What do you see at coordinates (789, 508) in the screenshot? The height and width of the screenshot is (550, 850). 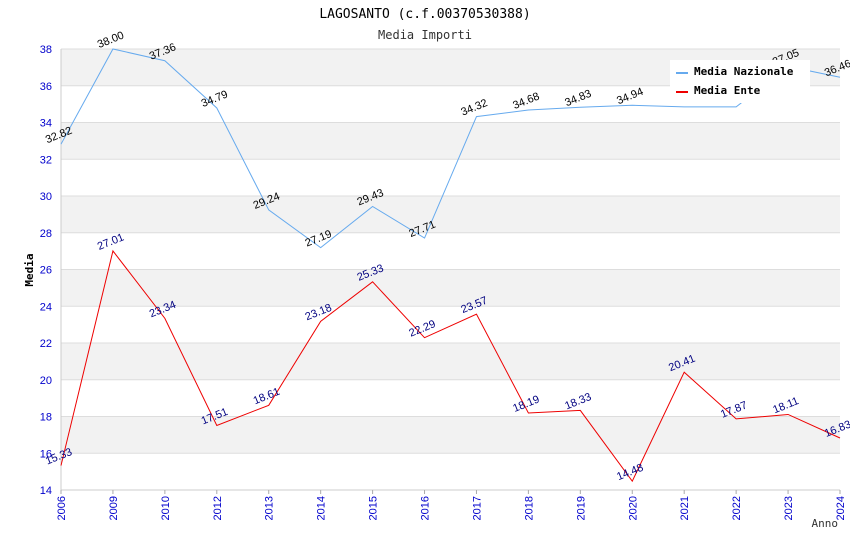 I see `x-tick-label: 2023` at bounding box center [789, 508].